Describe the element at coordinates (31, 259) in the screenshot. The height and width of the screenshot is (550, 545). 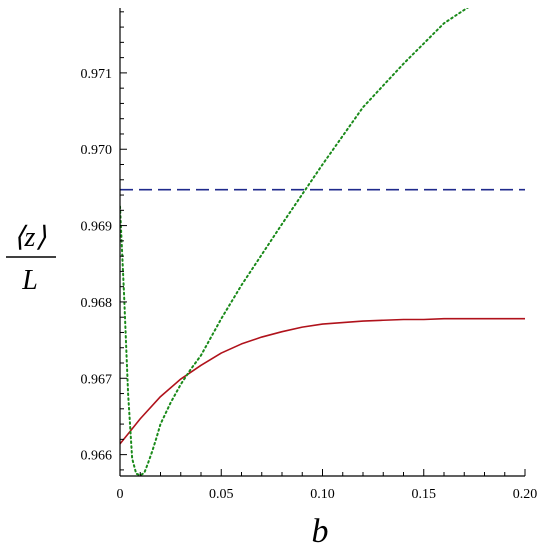
I see `y-axis-title: ⟨z⟩ L` at that location.